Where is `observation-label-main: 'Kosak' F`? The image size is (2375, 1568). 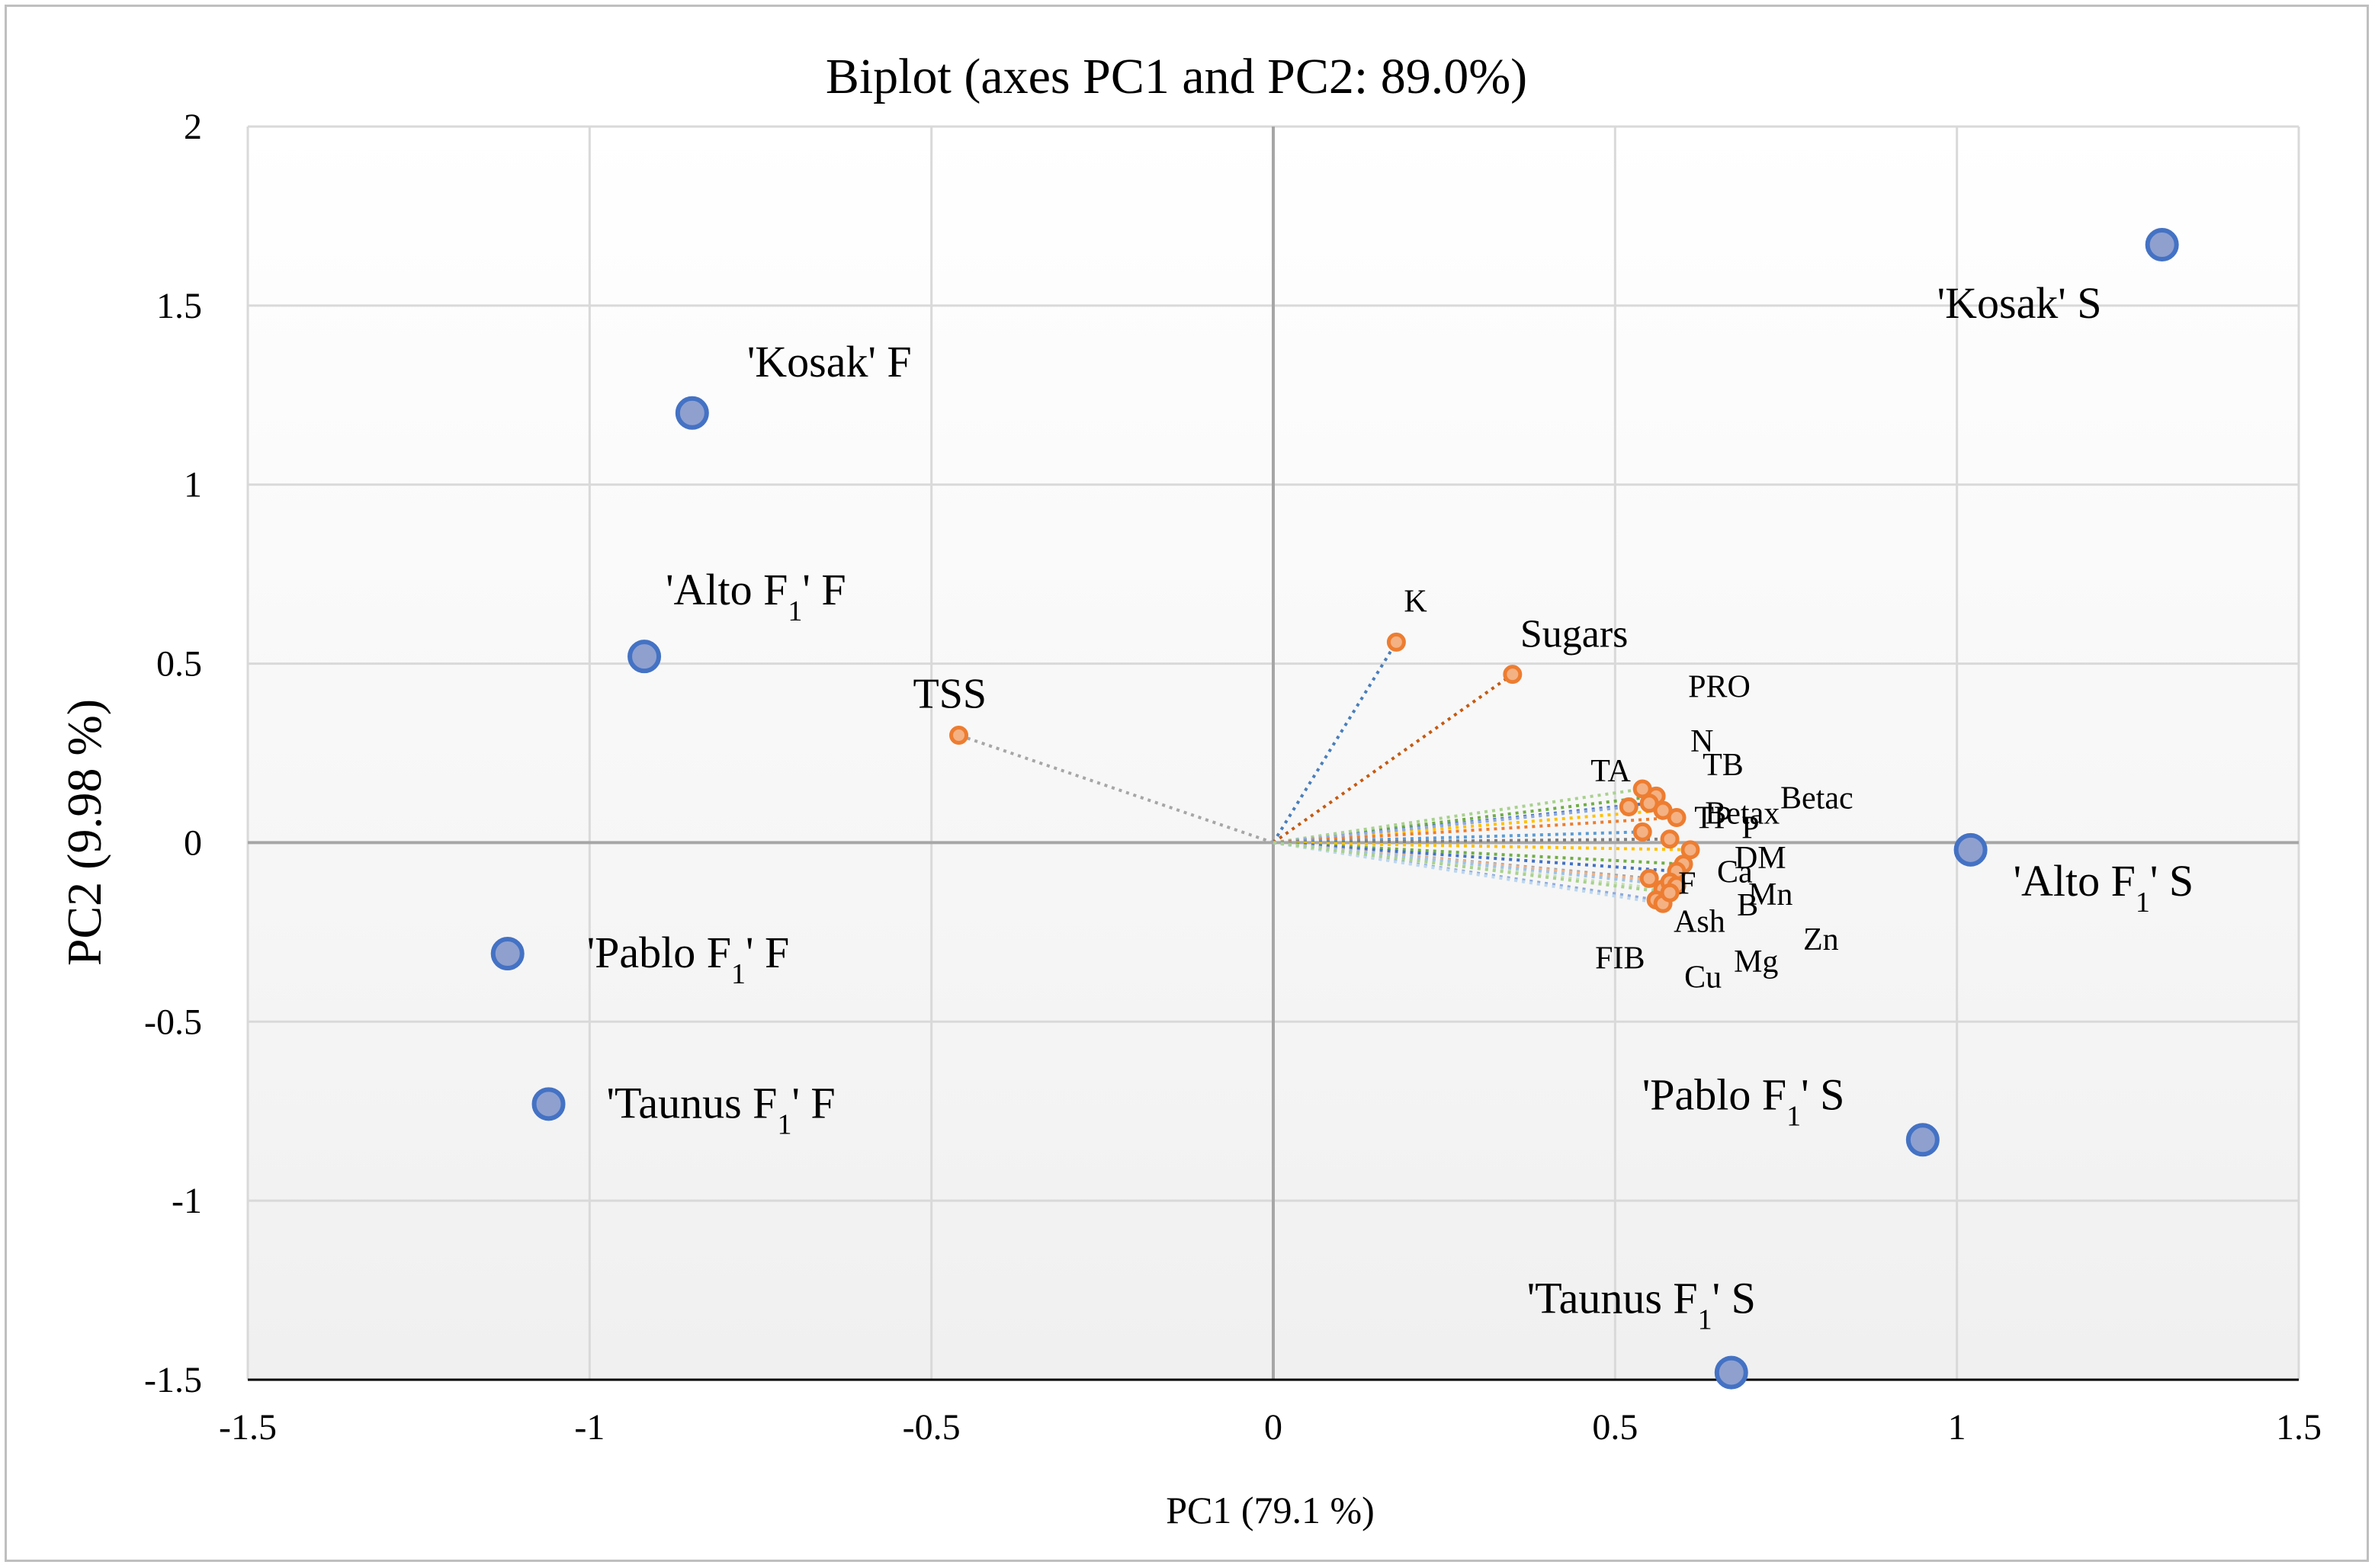 observation-label-main: 'Kosak' F is located at coordinates (829, 361).